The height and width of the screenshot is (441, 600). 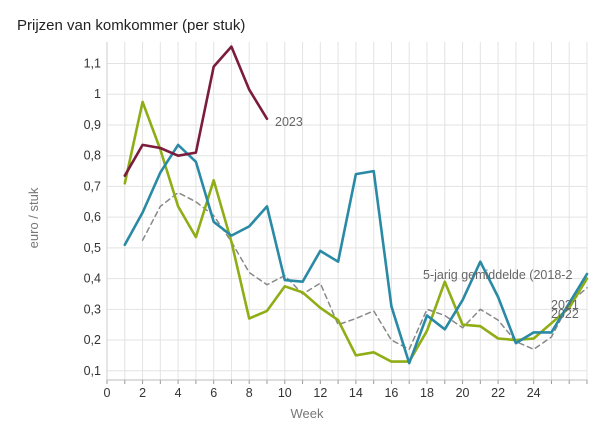 What do you see at coordinates (196, 111) in the screenshot?
I see `series-line-2023` at bounding box center [196, 111].